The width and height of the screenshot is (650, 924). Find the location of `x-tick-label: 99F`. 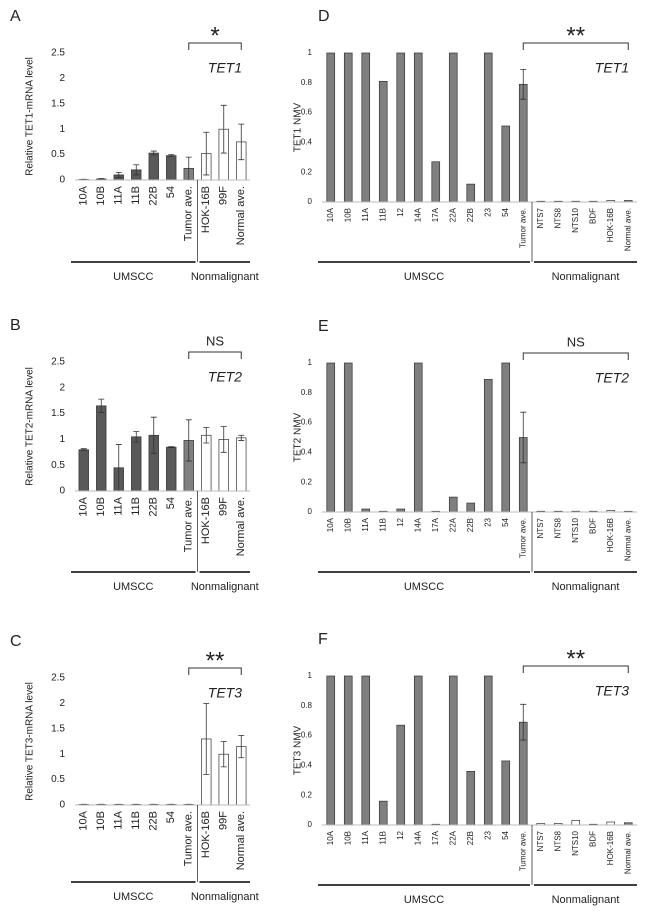

x-tick-label: 99F is located at coordinates (224, 506).